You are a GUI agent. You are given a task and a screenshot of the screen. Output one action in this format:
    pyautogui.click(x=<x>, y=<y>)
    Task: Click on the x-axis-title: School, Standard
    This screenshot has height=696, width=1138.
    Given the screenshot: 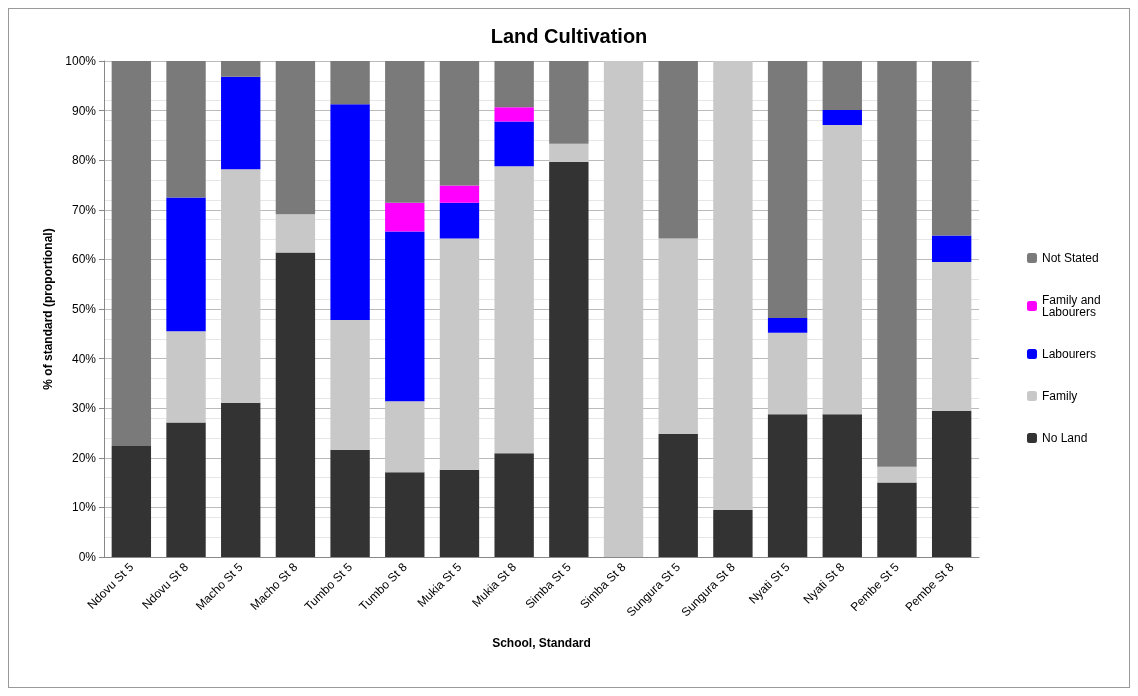 What is the action you would take?
    pyautogui.click(x=541, y=643)
    